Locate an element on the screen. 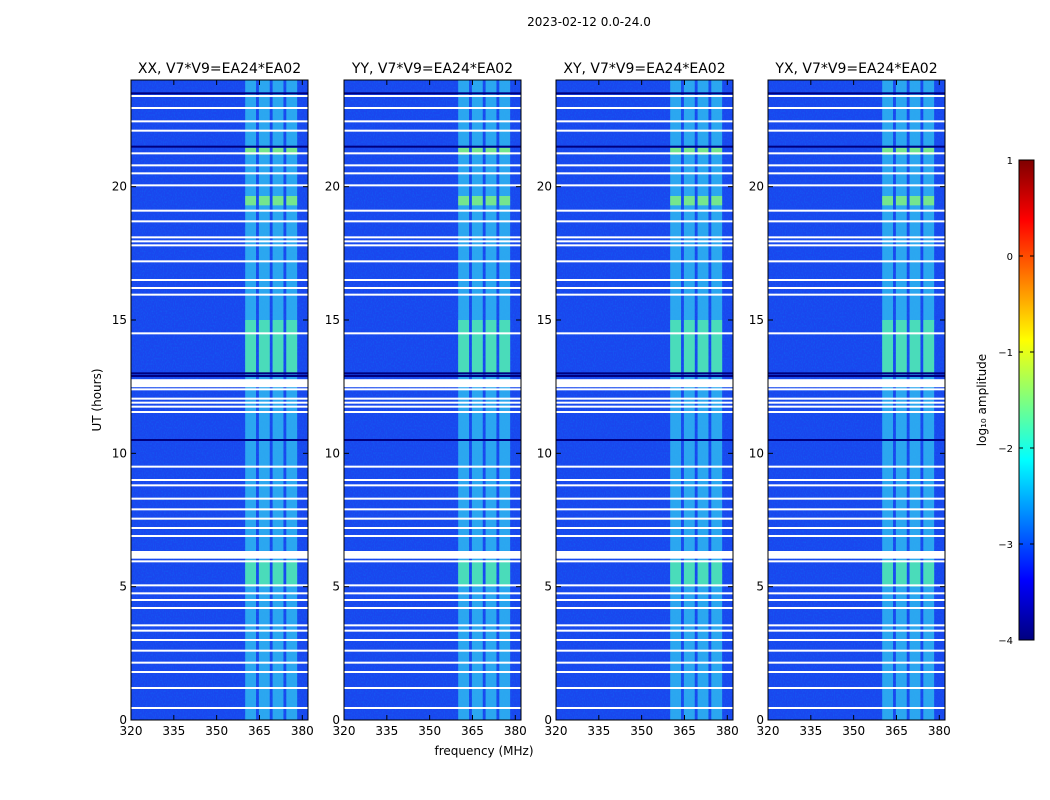 The image size is (1050, 800). panel-title: XX, V7*V9=EA24*EA02 is located at coordinates (219, 69).